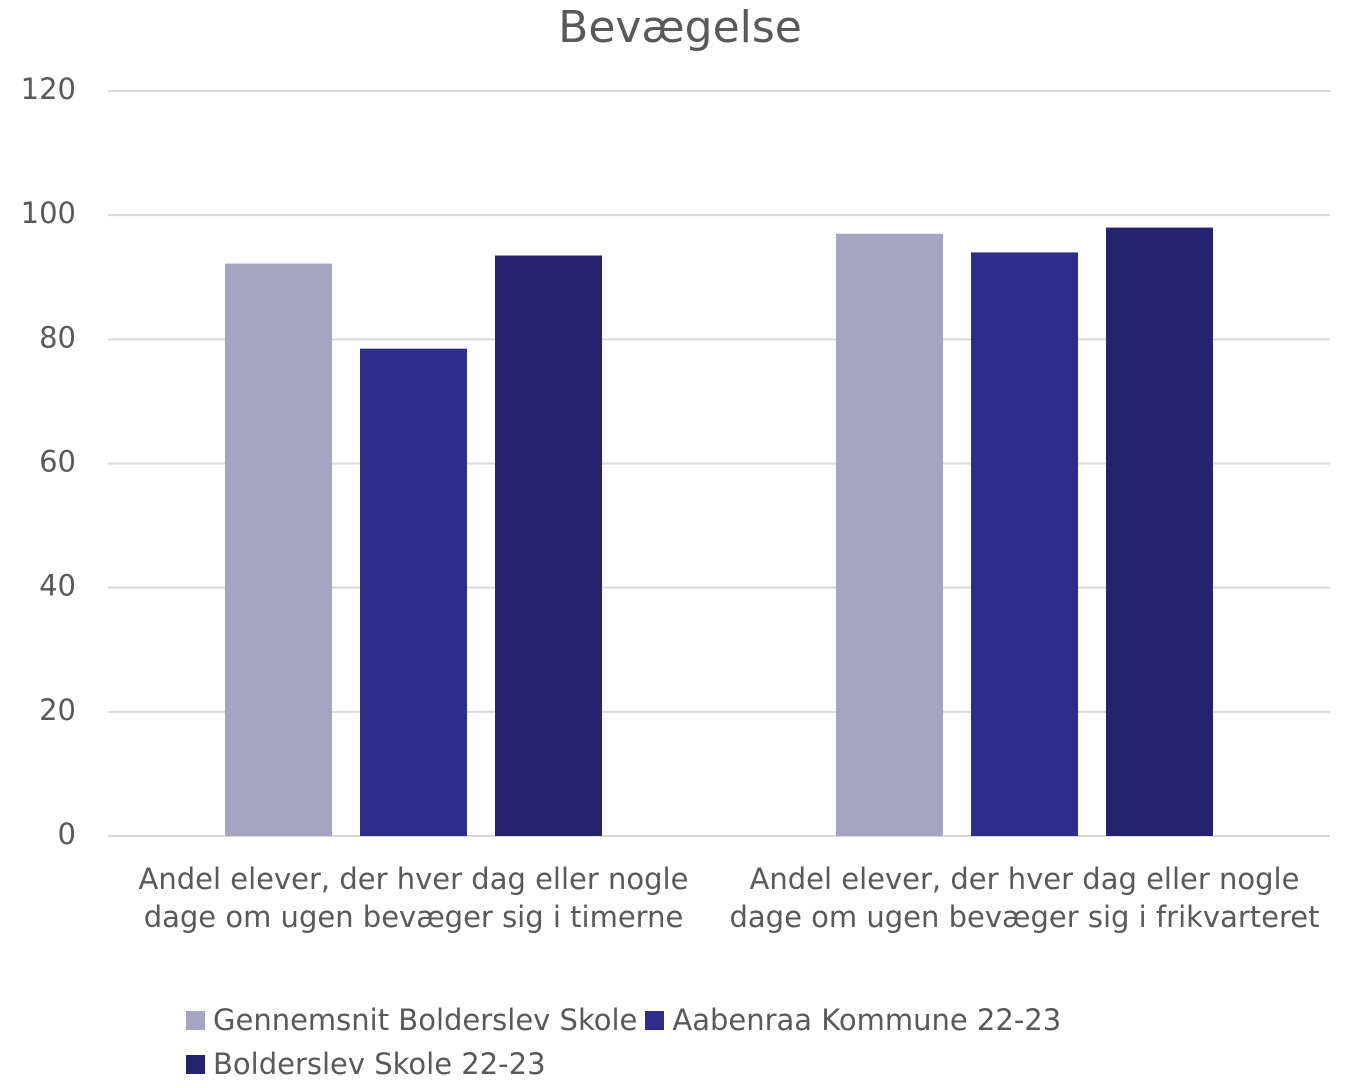 This screenshot has width=1350, height=1088. I want to click on y-tick-label: 40, so click(57, 586).